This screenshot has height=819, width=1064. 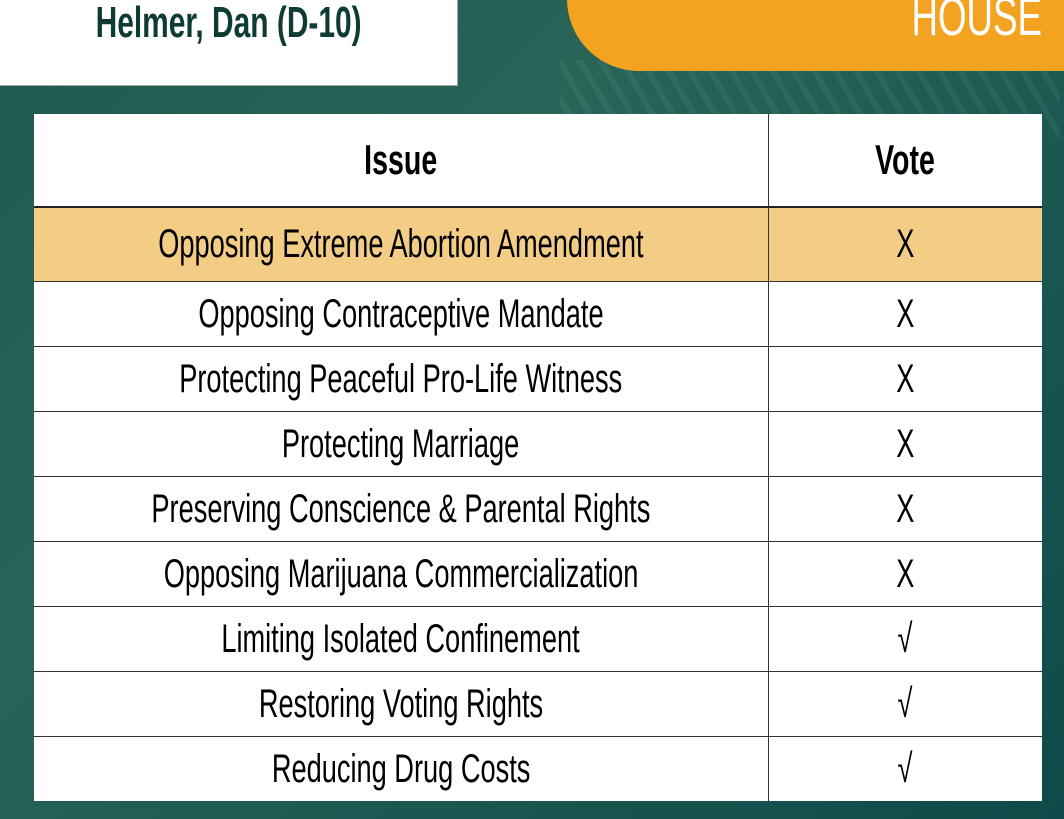 I want to click on table-row: Protecting Marriage X, so click(x=538, y=444).